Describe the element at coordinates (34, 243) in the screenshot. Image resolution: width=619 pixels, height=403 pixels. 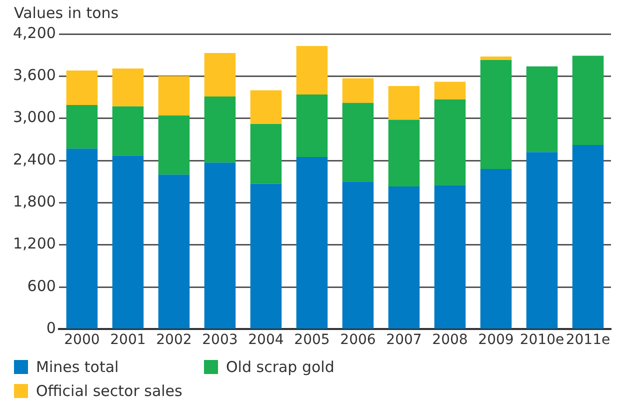
I see `y-tick-label: 1,200` at that location.